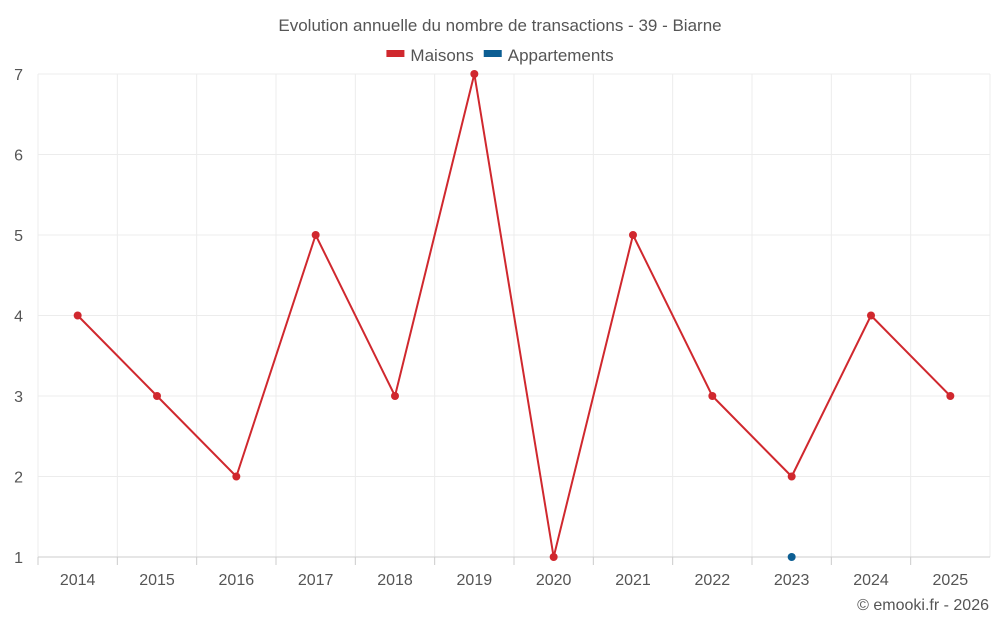 The height and width of the screenshot is (625, 1000). Describe the element at coordinates (18, 397) in the screenshot. I see `y-tick-label: 3` at that location.